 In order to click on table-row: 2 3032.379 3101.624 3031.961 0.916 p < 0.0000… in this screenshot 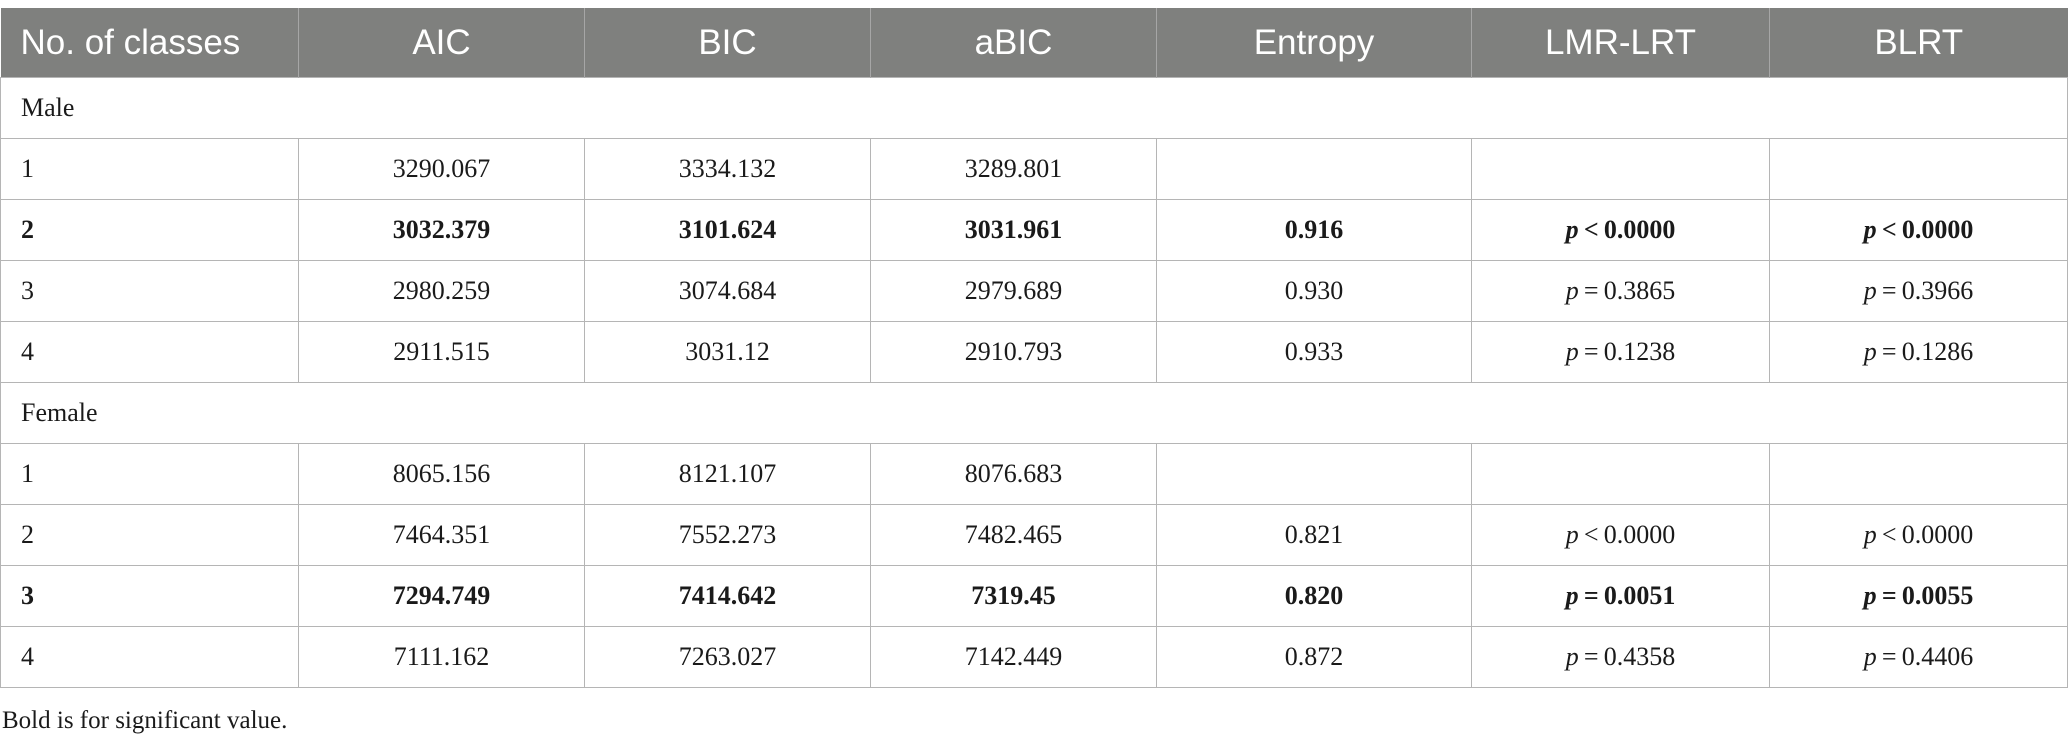, I will do `click(1034, 230)`.